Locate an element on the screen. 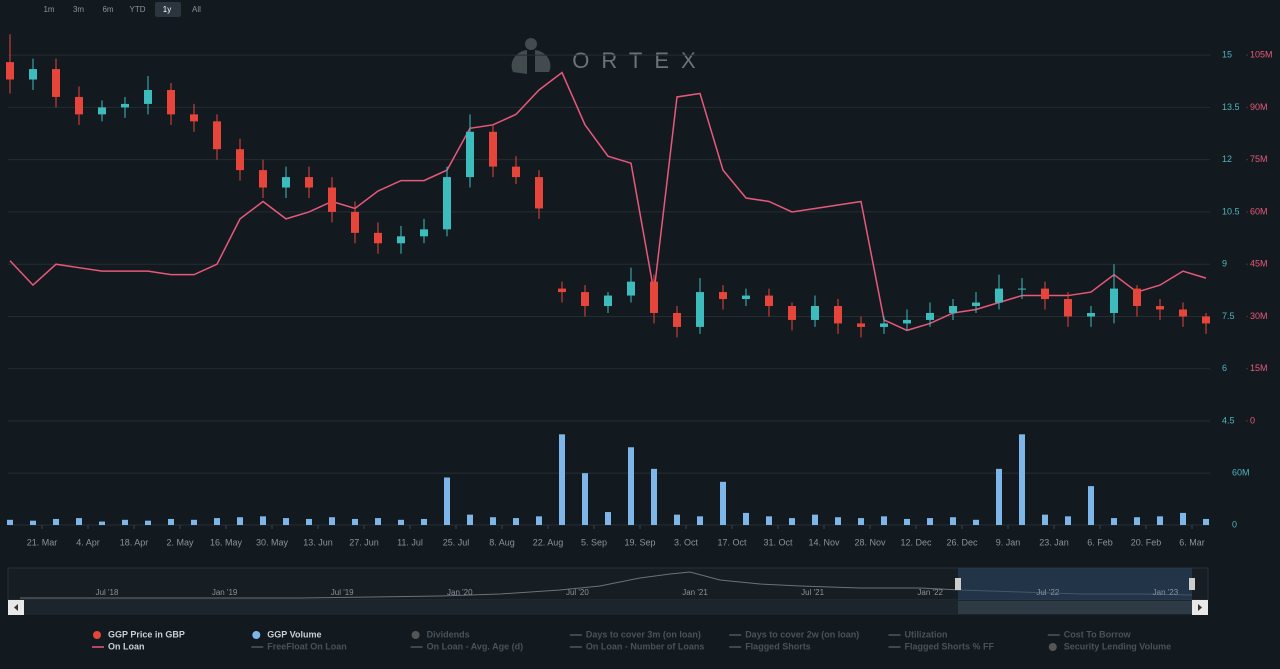 This screenshot has width=1280, height=669. legend-item: Flagged Shorts % FF is located at coordinates (950, 646).